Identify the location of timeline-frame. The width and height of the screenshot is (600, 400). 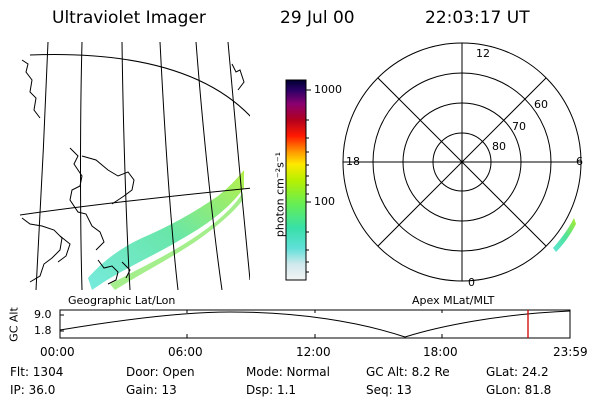
(315, 324).